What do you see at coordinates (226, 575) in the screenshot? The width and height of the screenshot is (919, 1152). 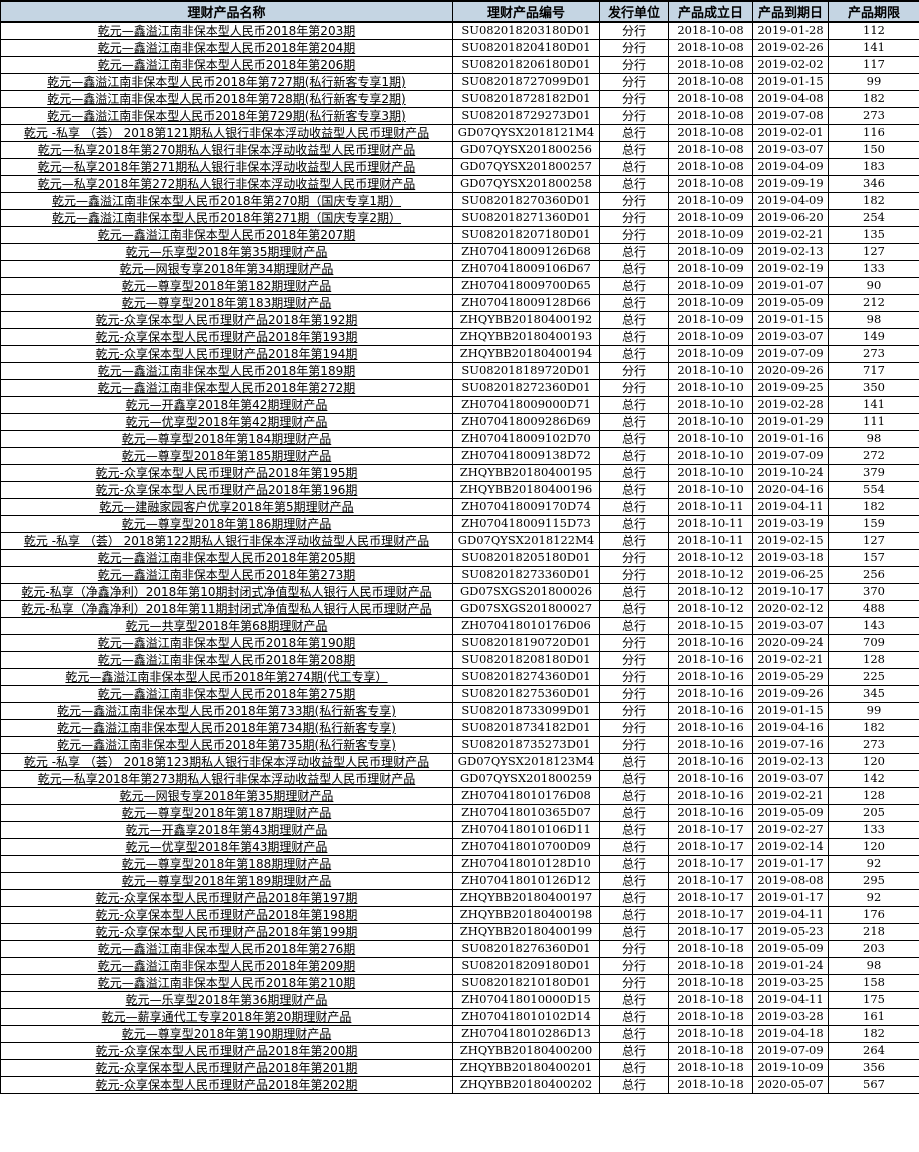 I see `cell-product-name: 乾元—鑫溢江南非保本型人民币2018年第273期` at bounding box center [226, 575].